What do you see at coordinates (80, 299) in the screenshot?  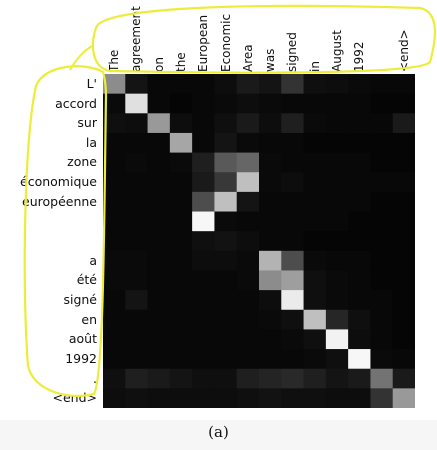 I see `row-label: signé` at bounding box center [80, 299].